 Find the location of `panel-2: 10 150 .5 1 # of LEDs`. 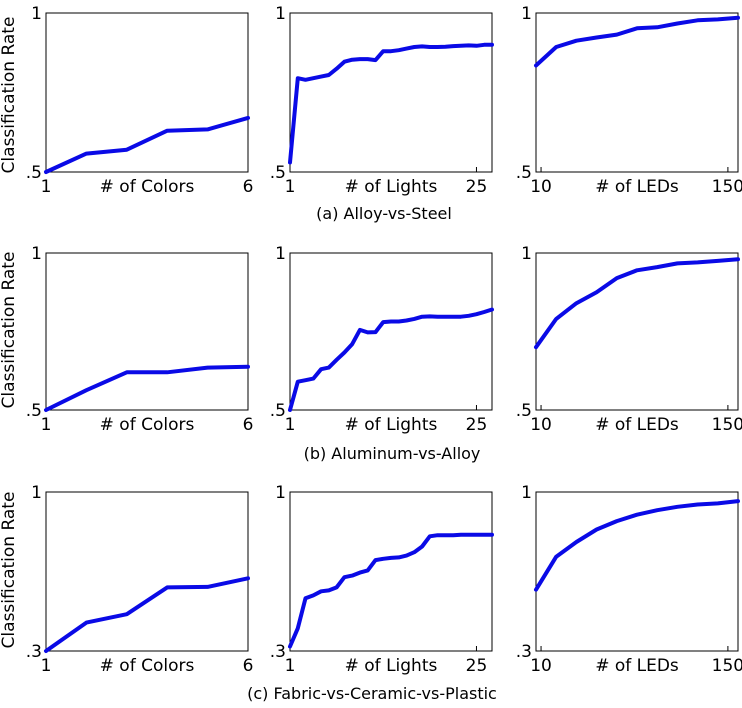

panel-2: 10 150 .5 1 # of LEDs is located at coordinates (629, 100).